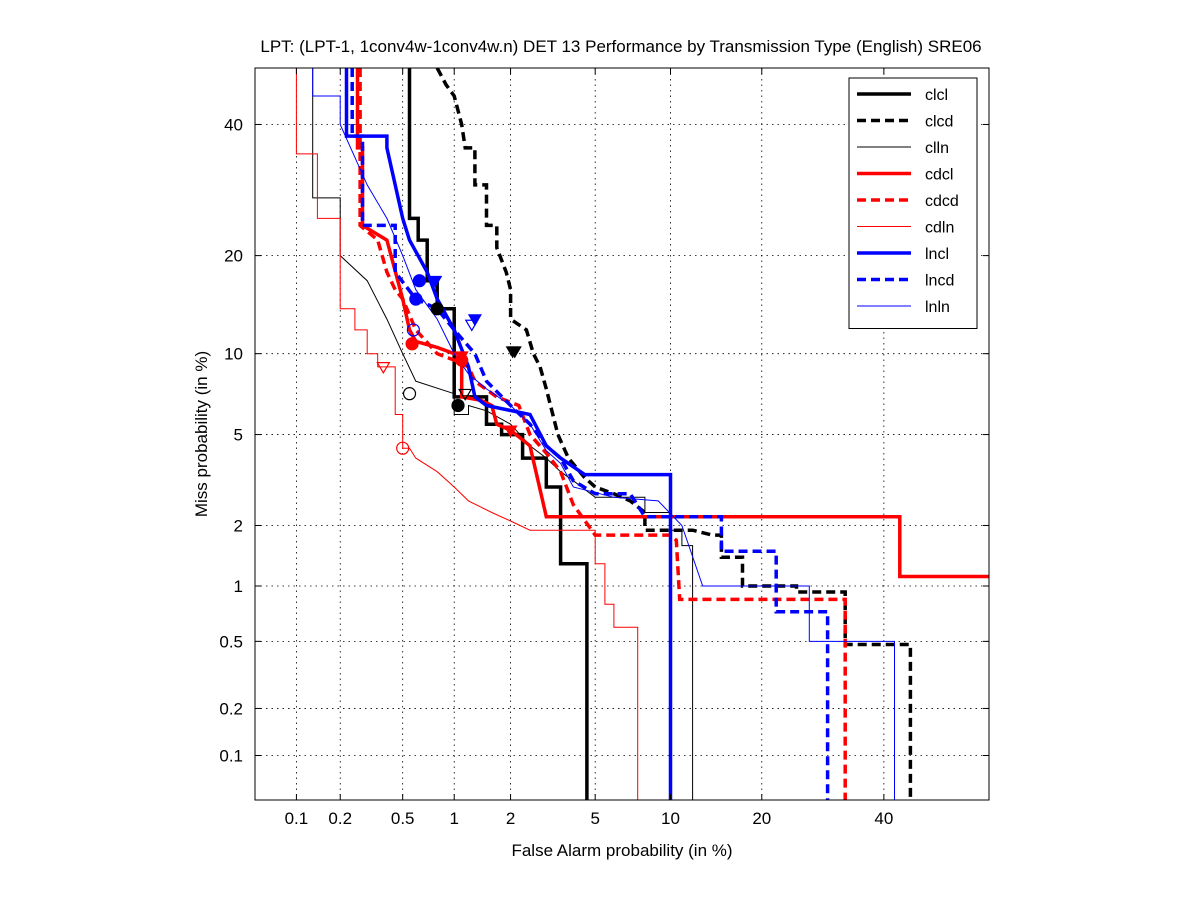 The height and width of the screenshot is (900, 1201). Describe the element at coordinates (238, 586) in the screenshot. I see `y-tick-label: 1` at that location.